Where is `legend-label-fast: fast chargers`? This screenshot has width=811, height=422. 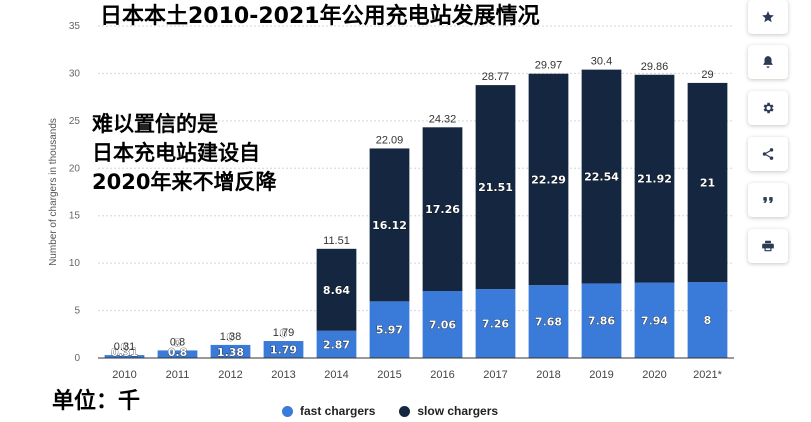 legend-label-fast: fast chargers is located at coordinates (338, 411).